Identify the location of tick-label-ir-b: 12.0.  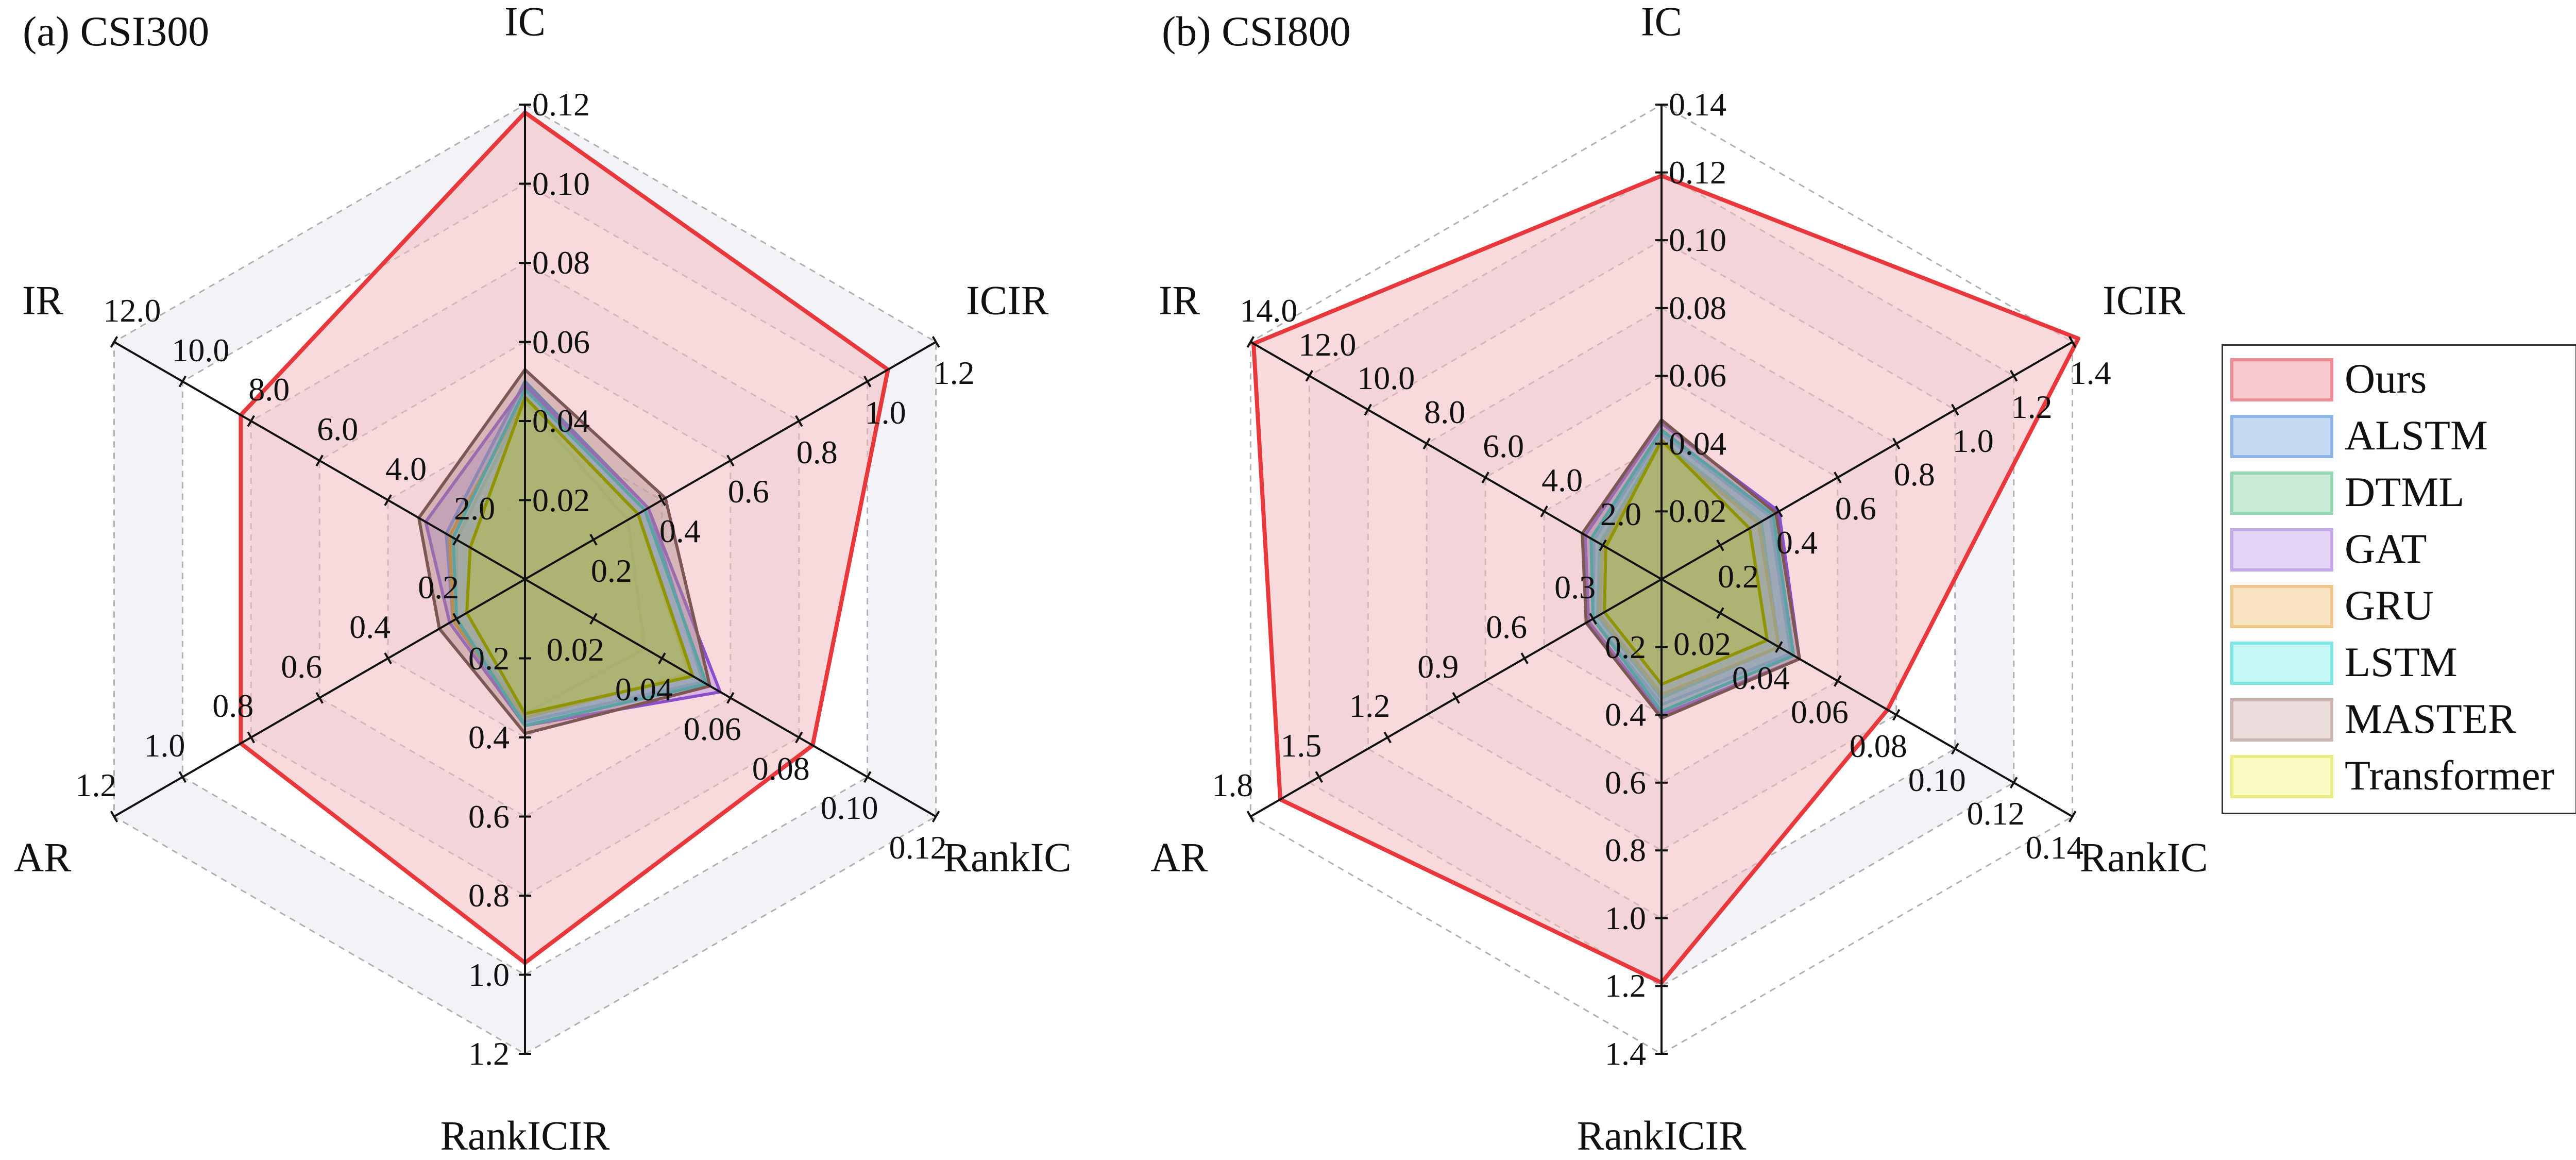
(1327, 344).